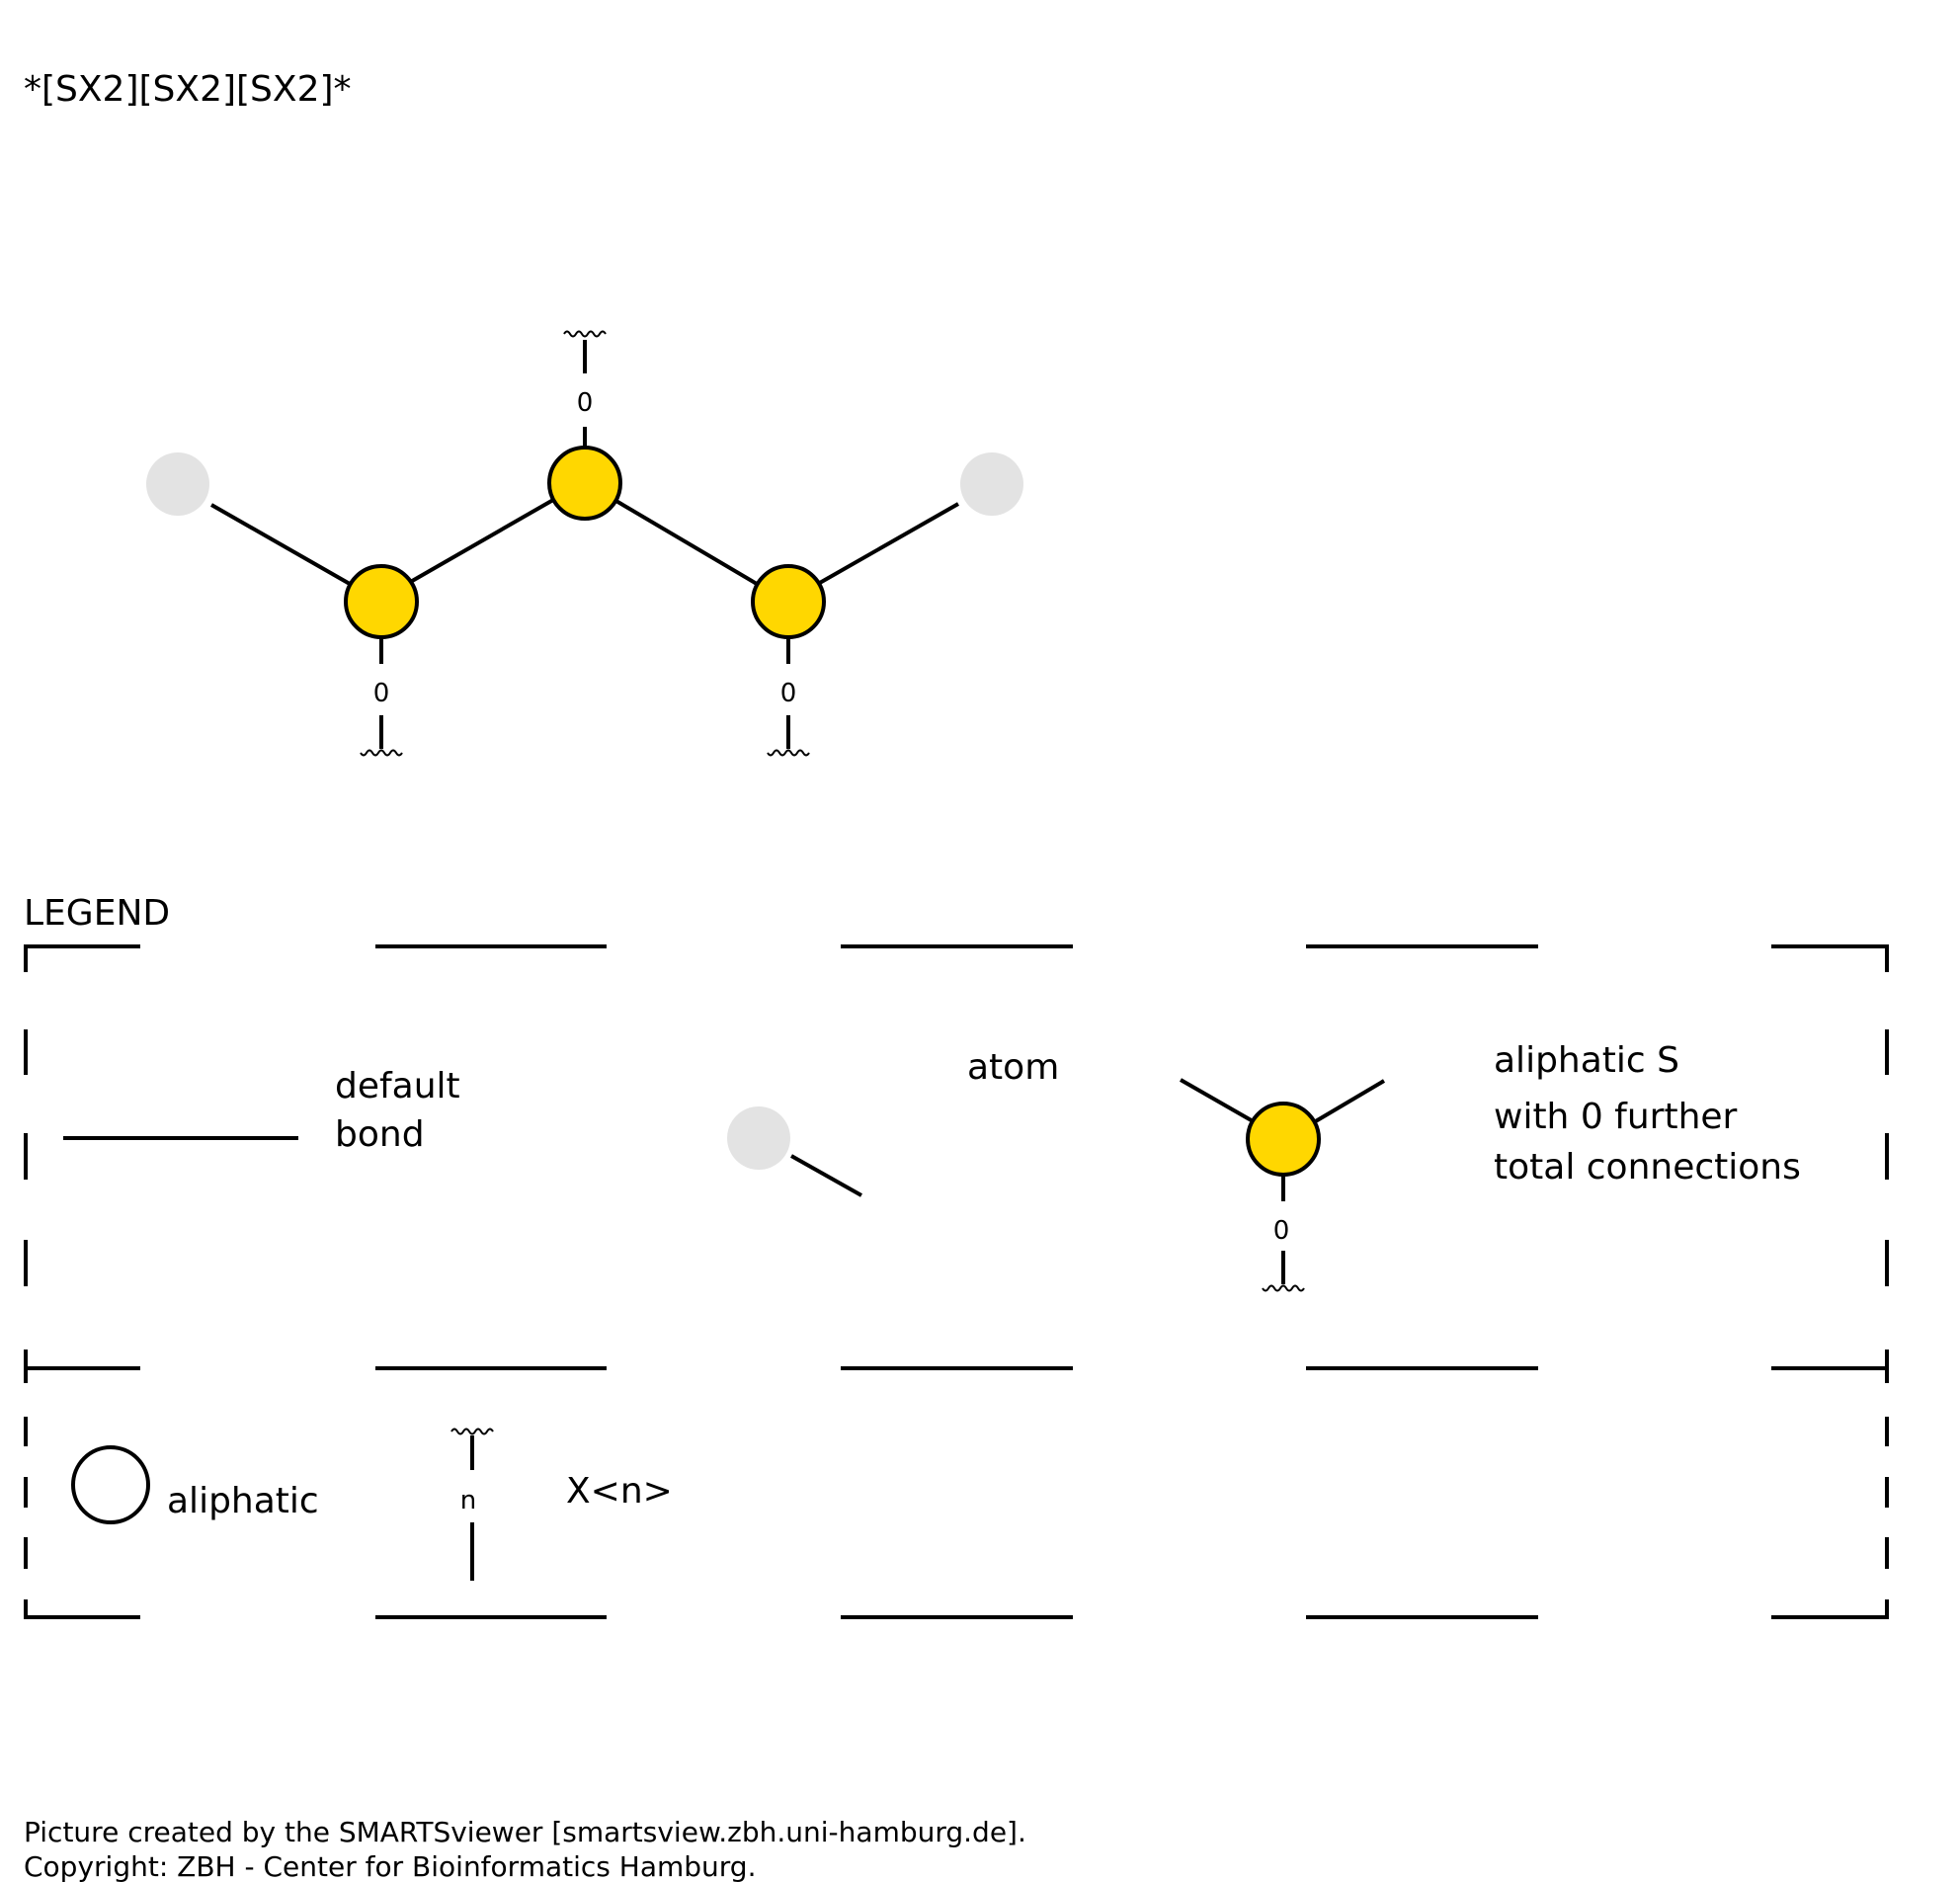 The width and height of the screenshot is (1960, 1882). What do you see at coordinates (685, 542) in the screenshot?
I see `bond-s2-s3` at bounding box center [685, 542].